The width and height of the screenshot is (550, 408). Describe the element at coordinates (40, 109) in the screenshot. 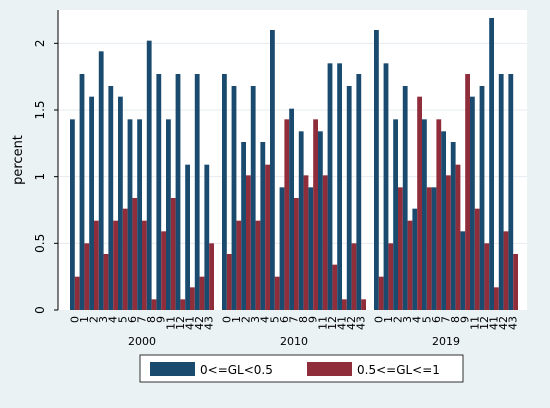

I see `y-tick-label: 1.5` at that location.